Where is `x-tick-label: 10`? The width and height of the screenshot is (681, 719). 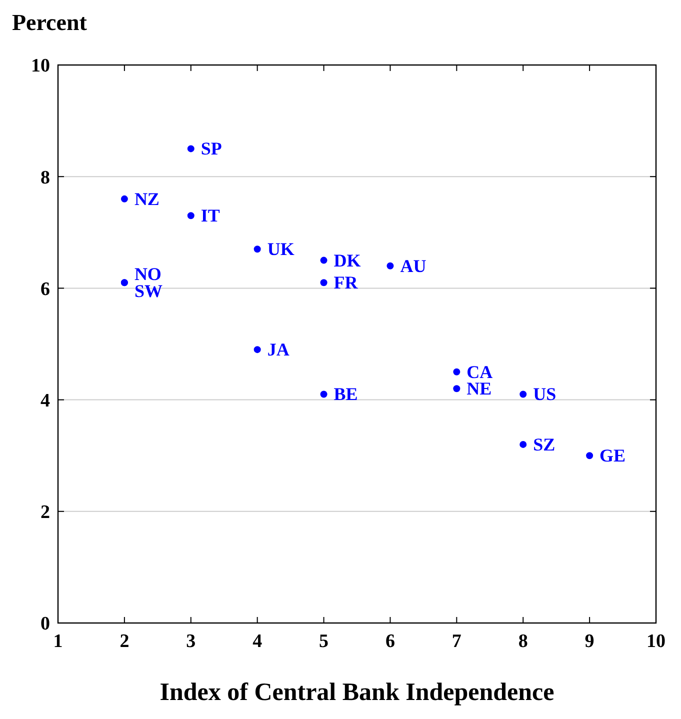 x-tick-label: 10 is located at coordinates (656, 641).